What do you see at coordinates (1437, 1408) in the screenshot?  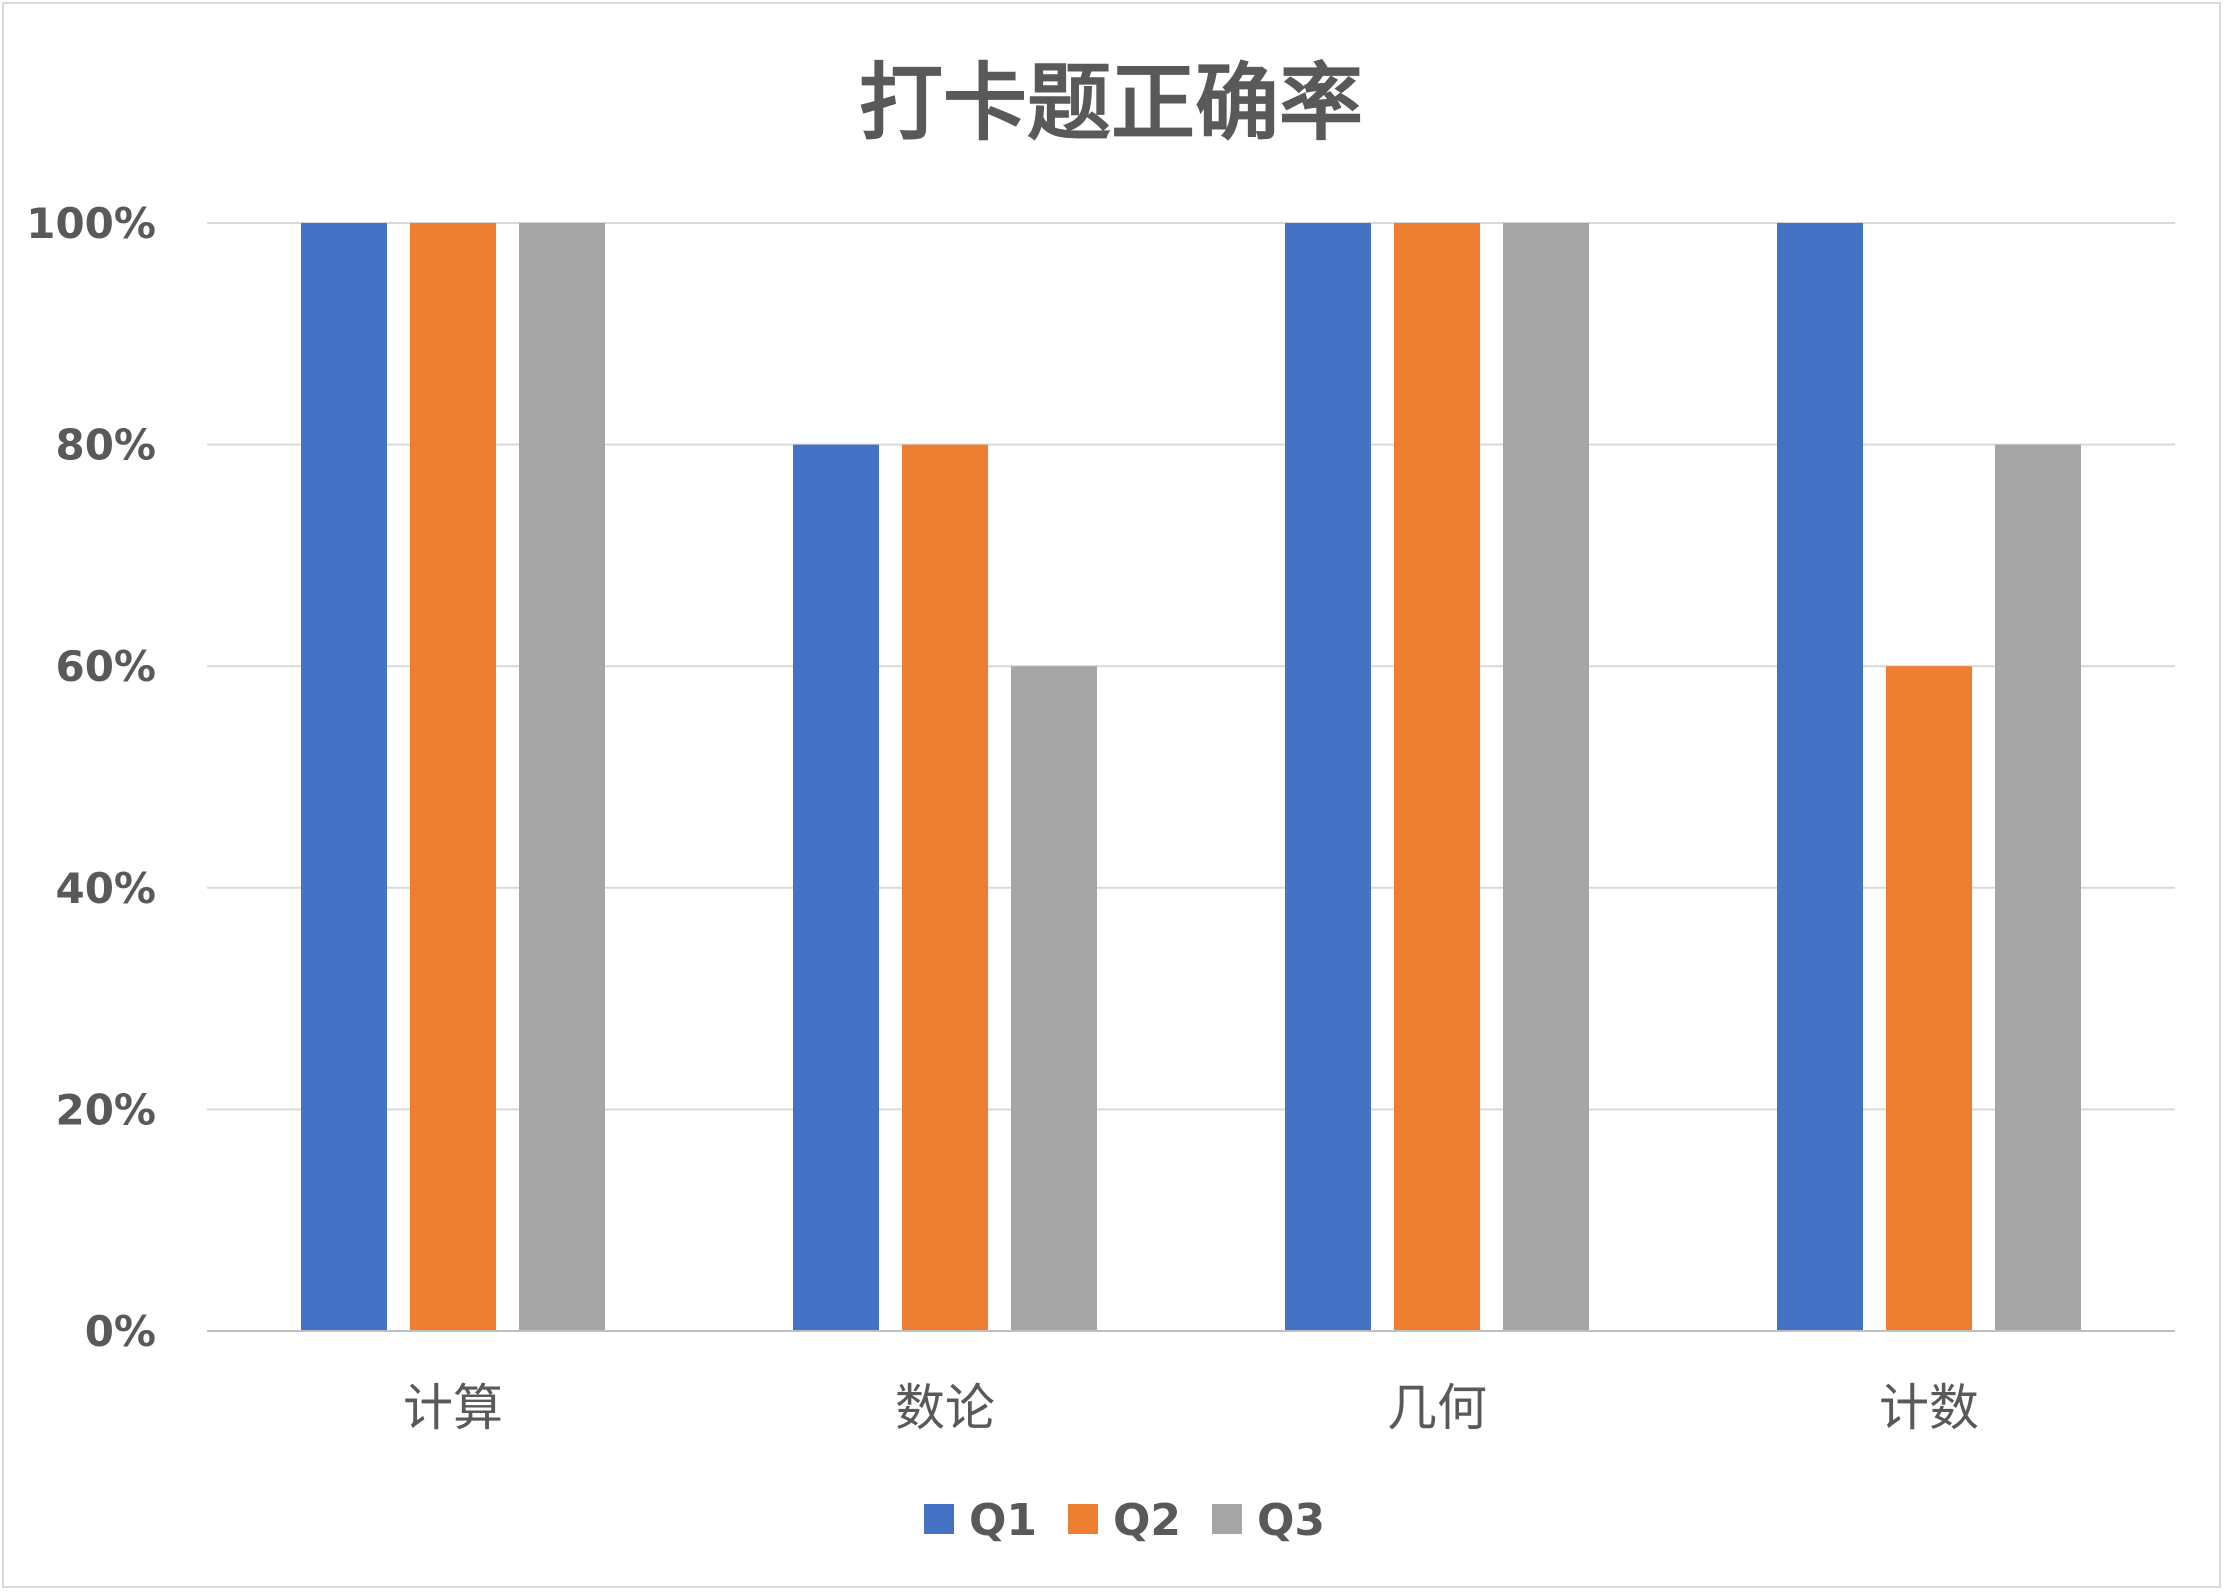 I see `x-tick-label: 几何` at bounding box center [1437, 1408].